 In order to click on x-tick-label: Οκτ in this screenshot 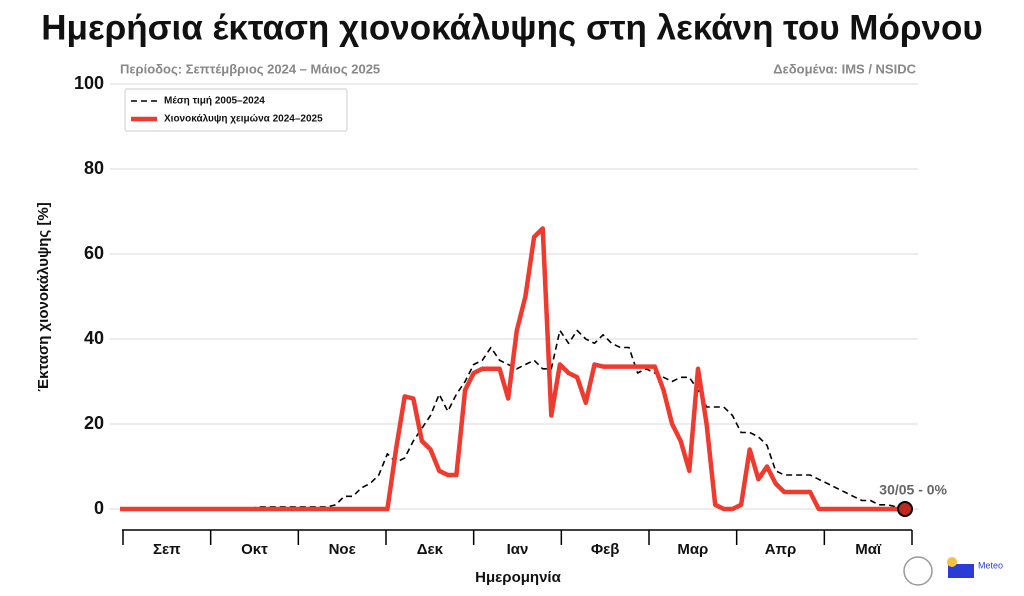, I will do `click(254, 549)`.